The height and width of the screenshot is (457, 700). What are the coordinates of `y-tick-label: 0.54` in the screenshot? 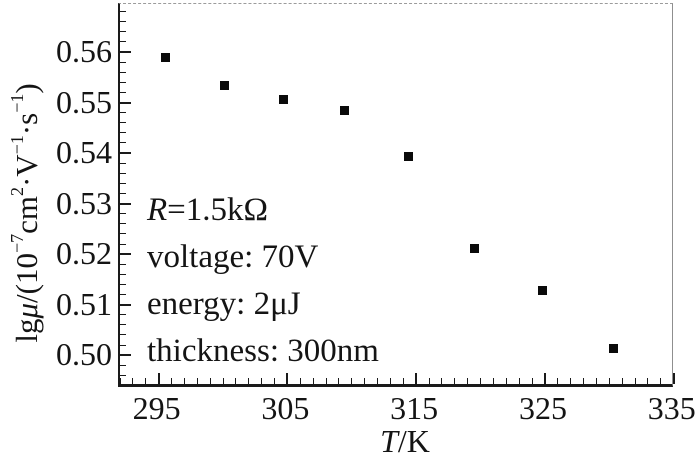 It's located at (84, 152).